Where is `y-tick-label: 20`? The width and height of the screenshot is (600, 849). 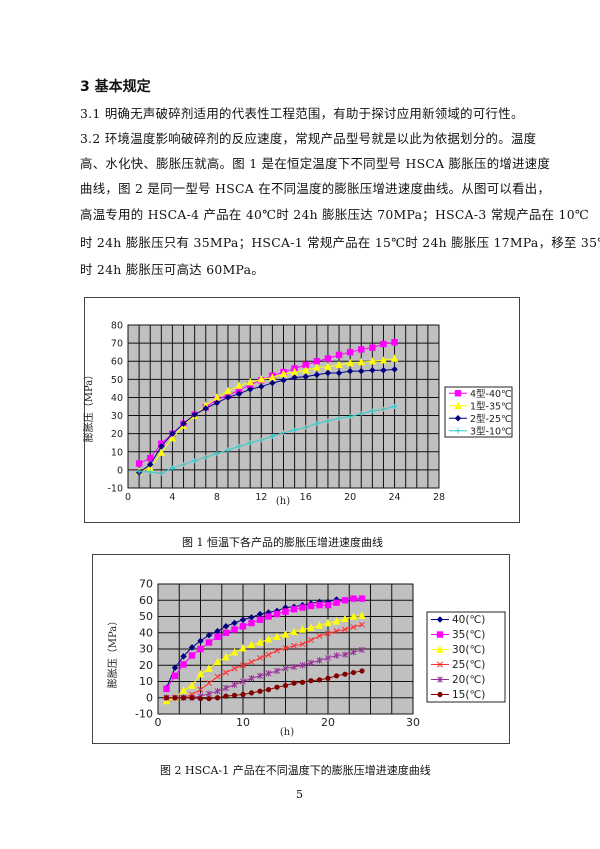 y-tick-label: 20 is located at coordinates (117, 434).